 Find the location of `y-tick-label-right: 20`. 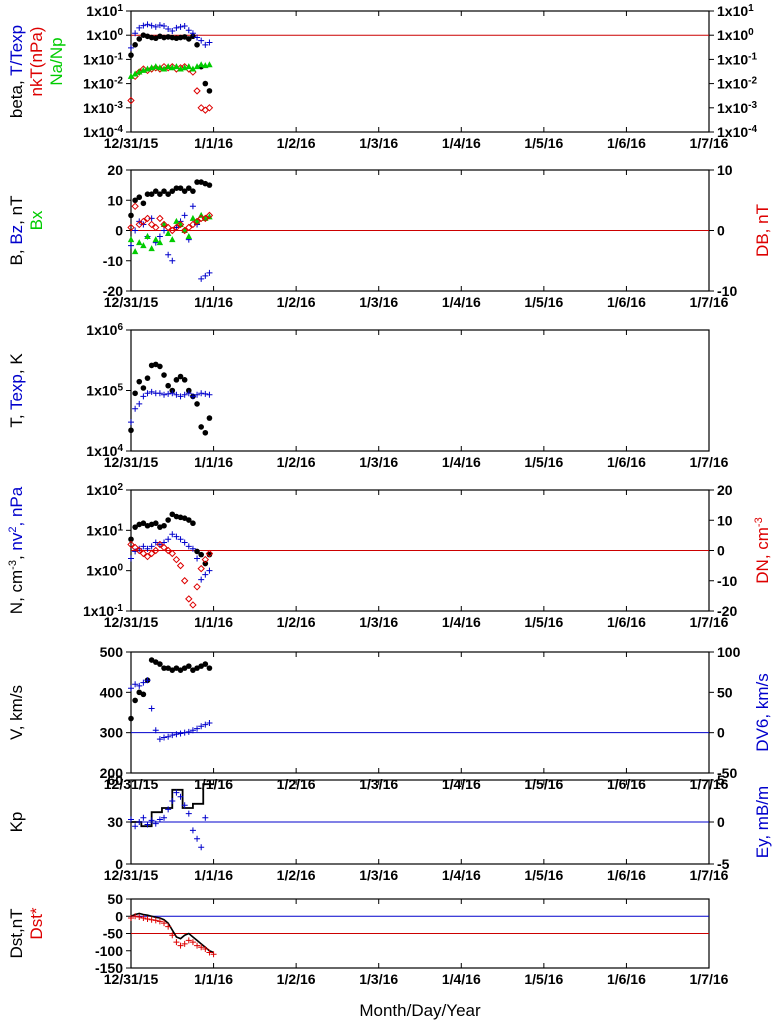

y-tick-label-right: 20 is located at coordinates (725, 490).